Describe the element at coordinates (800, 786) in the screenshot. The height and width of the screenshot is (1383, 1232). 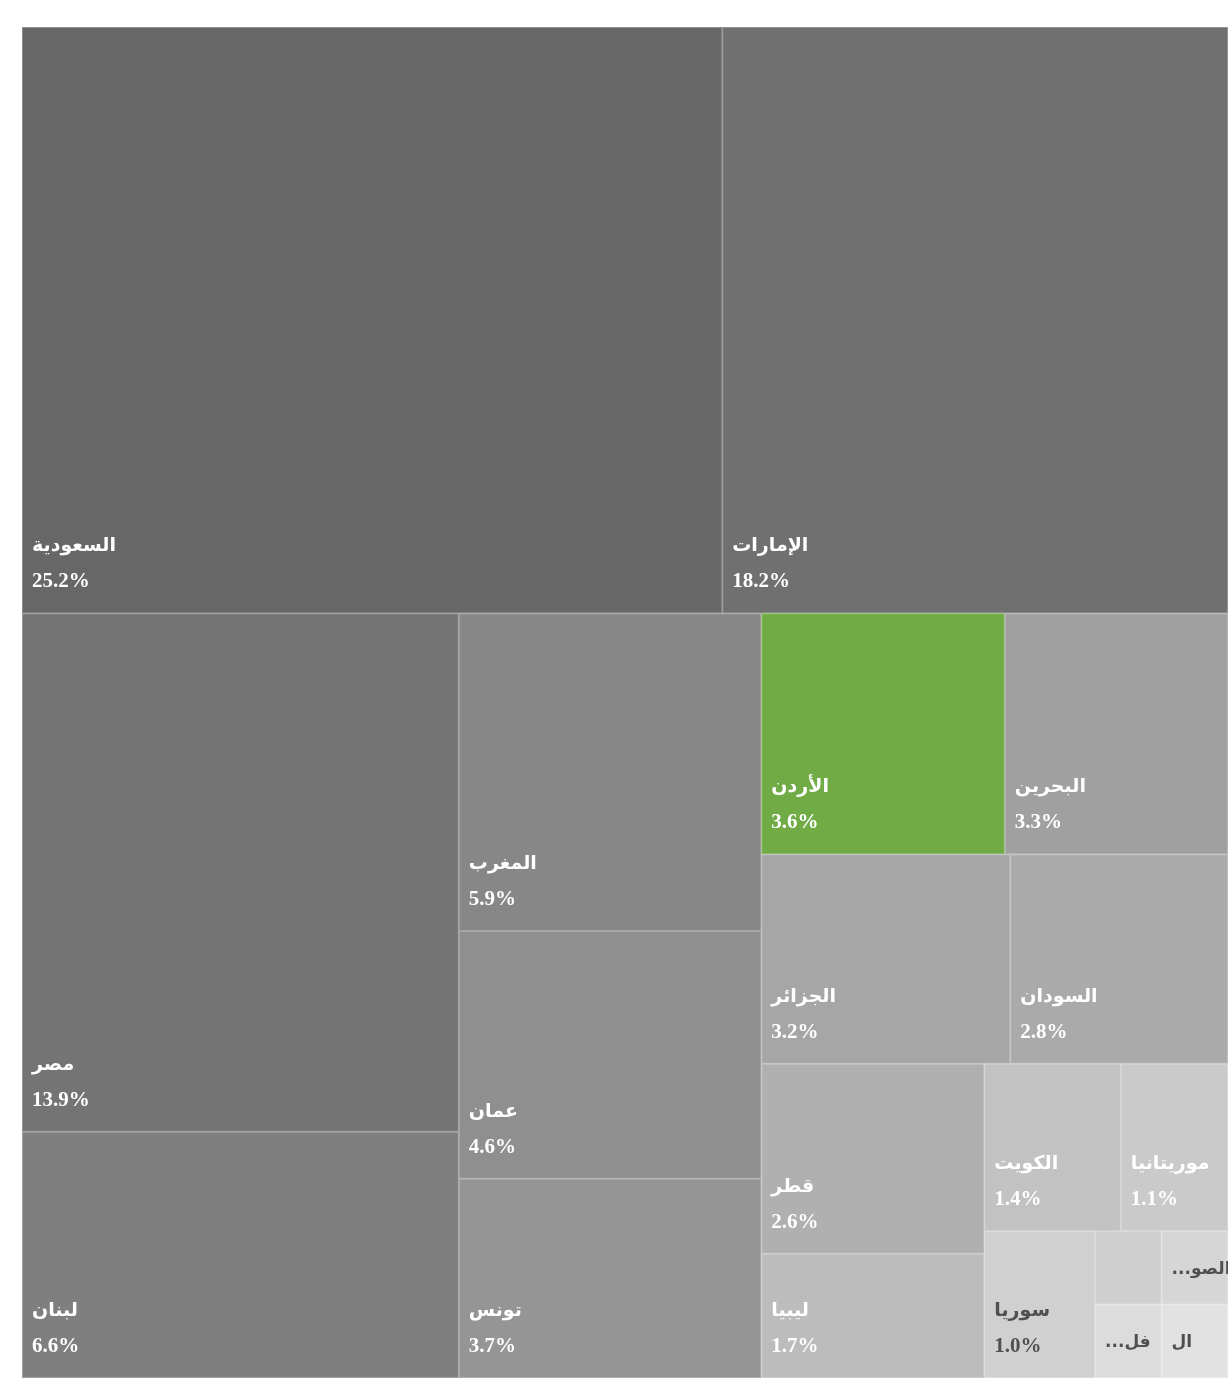
I see `category-label: الأردن` at that location.